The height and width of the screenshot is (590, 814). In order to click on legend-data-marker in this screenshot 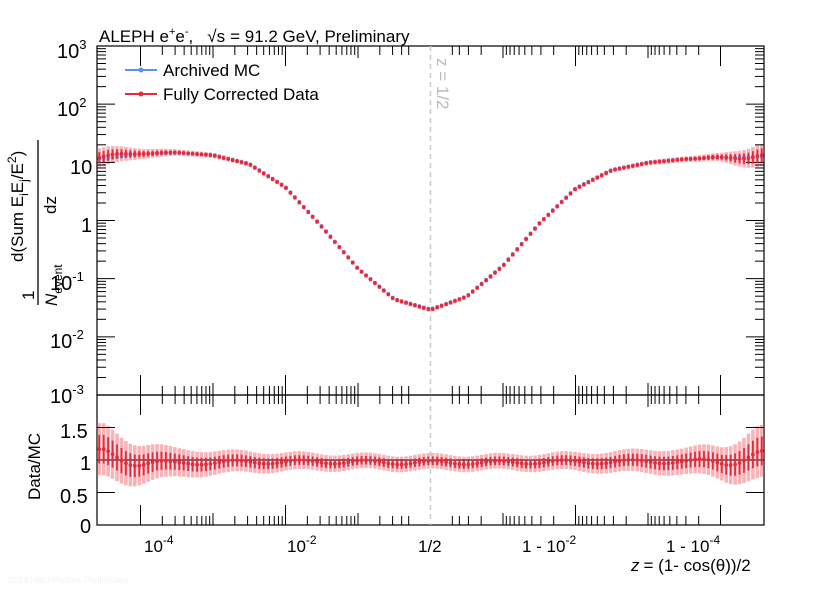, I will do `click(141, 94)`.